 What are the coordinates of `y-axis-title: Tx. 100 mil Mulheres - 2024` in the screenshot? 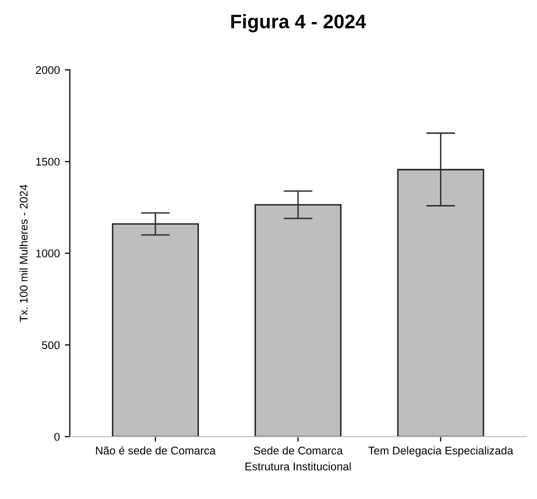 It's located at (23, 253).